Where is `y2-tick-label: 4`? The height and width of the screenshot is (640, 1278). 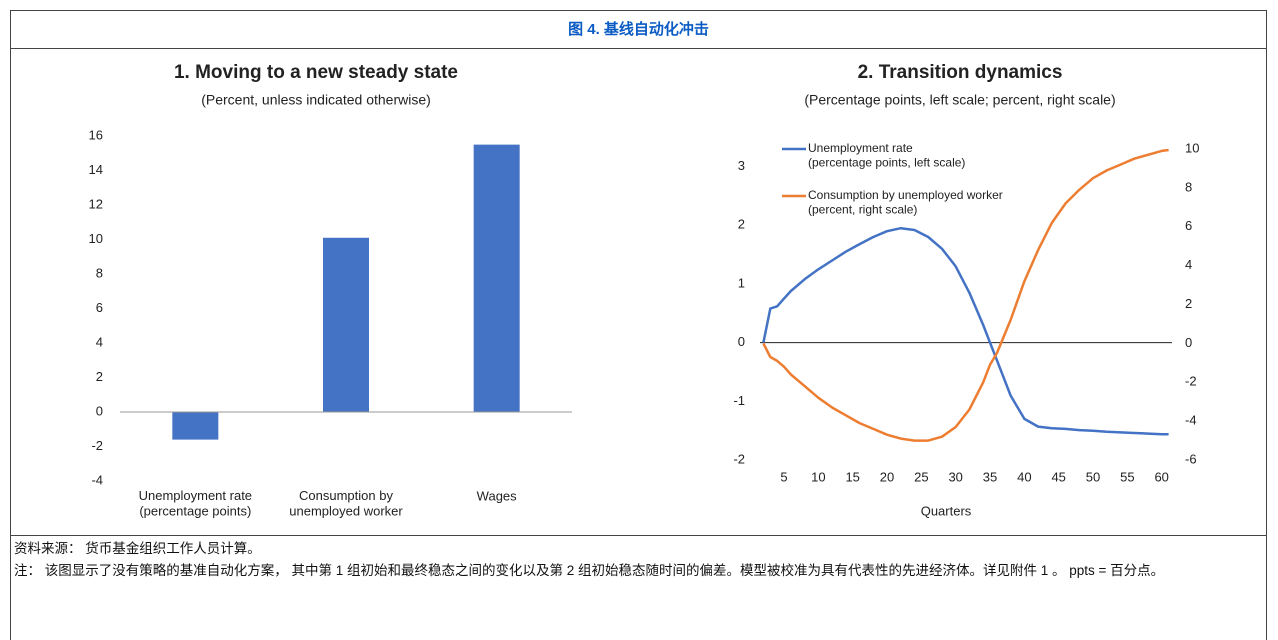
y2-tick-label: 4 is located at coordinates (1188, 264).